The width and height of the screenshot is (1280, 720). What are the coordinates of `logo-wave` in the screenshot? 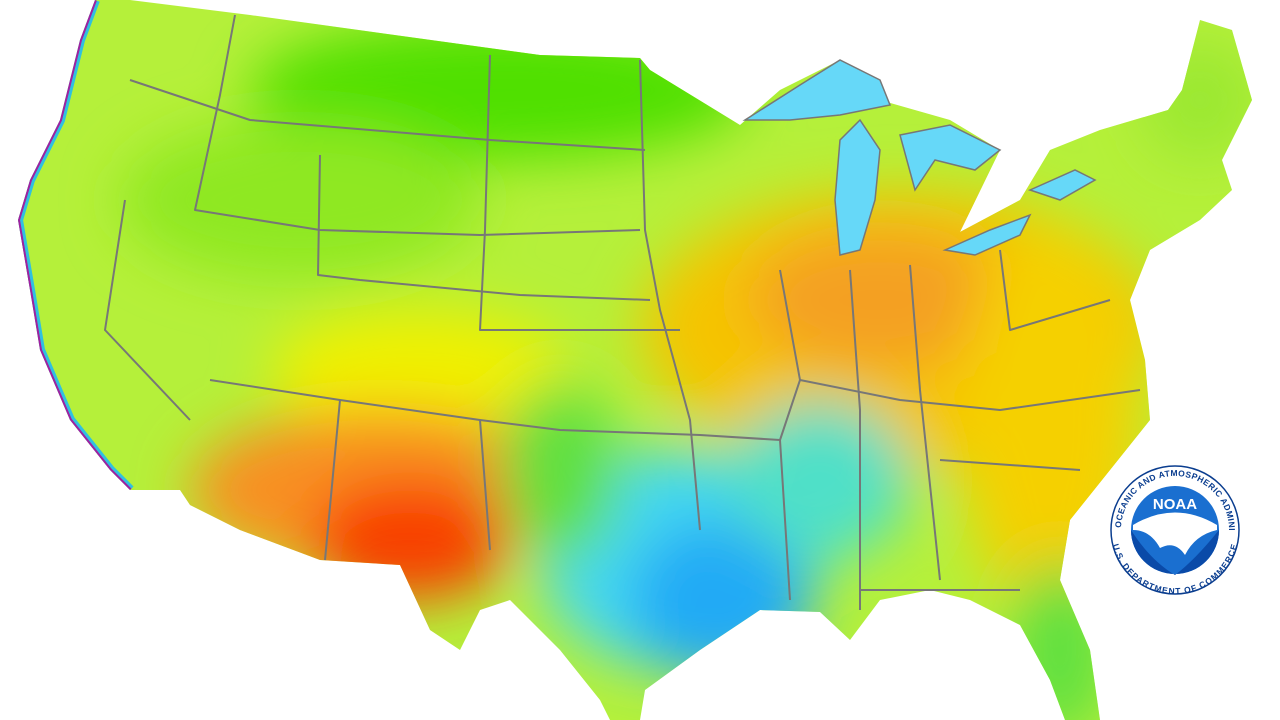 It's located at (1175, 552).